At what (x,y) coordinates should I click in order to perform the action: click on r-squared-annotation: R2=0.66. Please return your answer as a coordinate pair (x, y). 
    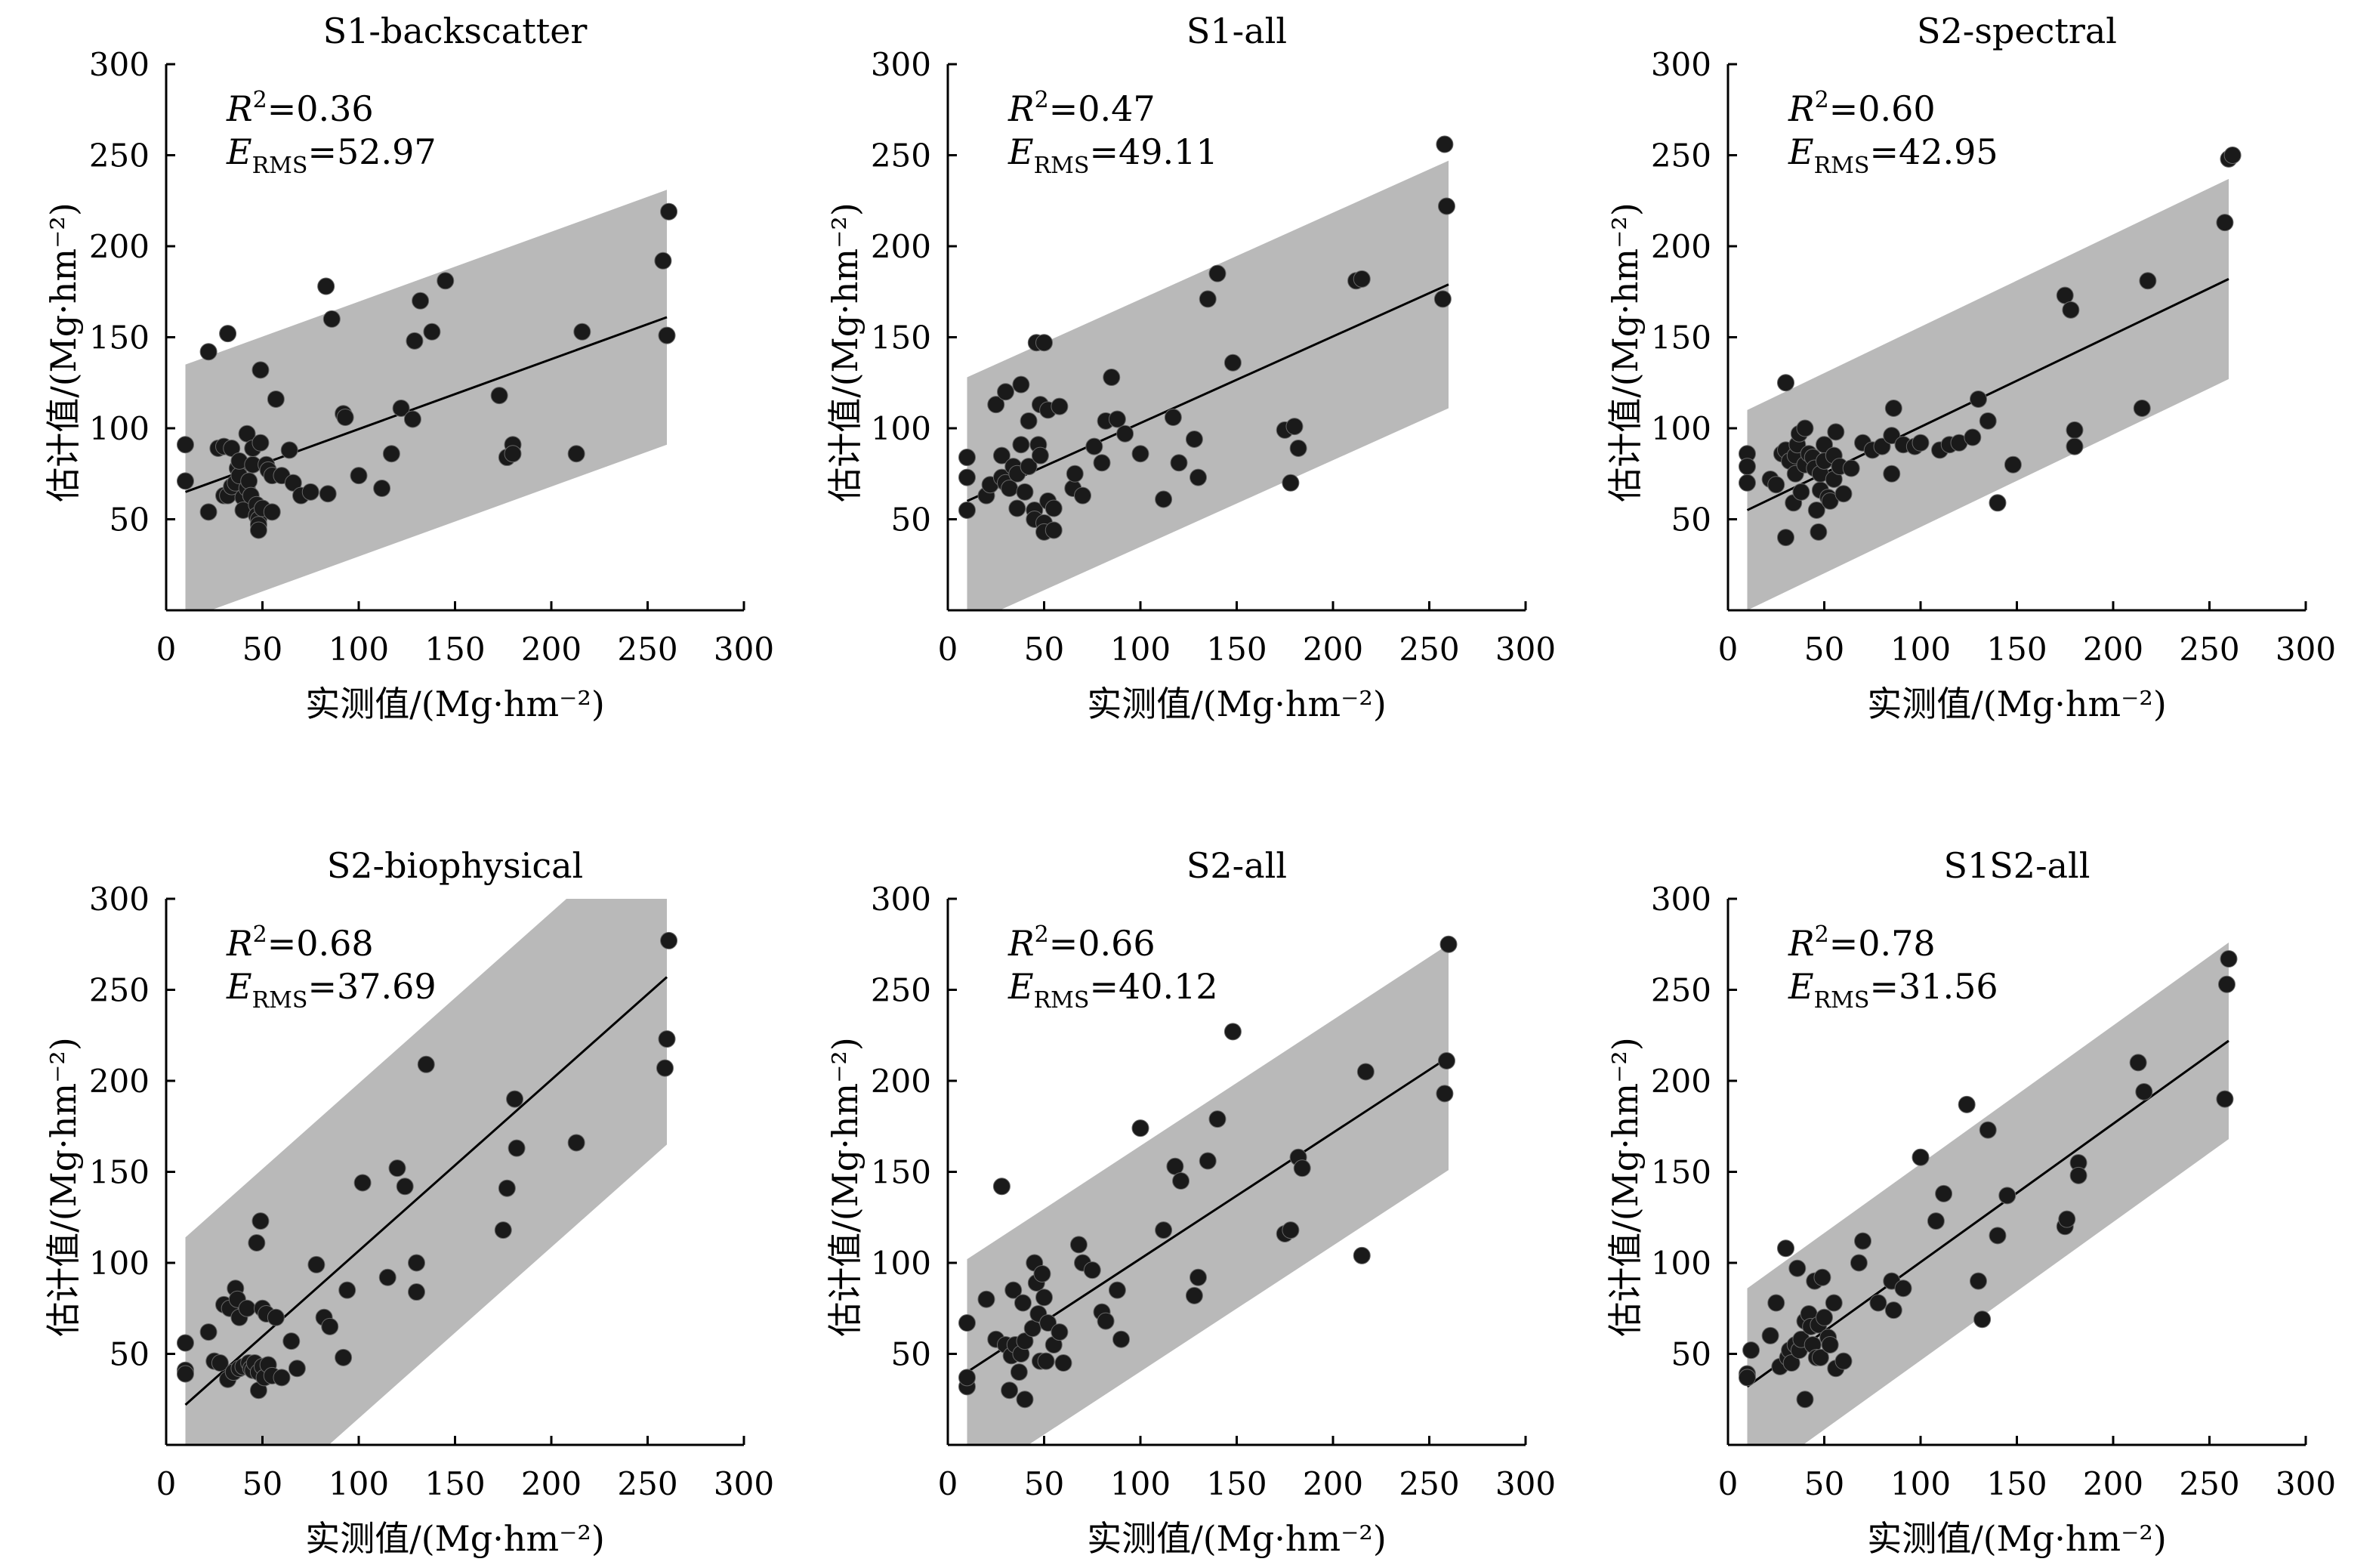
    Looking at the image, I should click on (1081, 942).